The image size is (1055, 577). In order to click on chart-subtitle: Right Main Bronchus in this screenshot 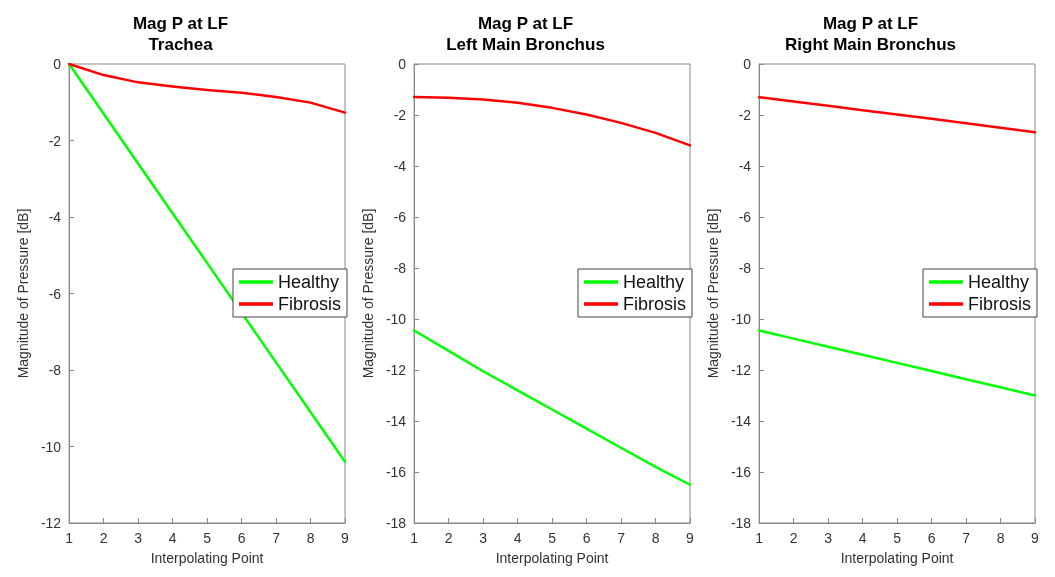, I will do `click(870, 44)`.